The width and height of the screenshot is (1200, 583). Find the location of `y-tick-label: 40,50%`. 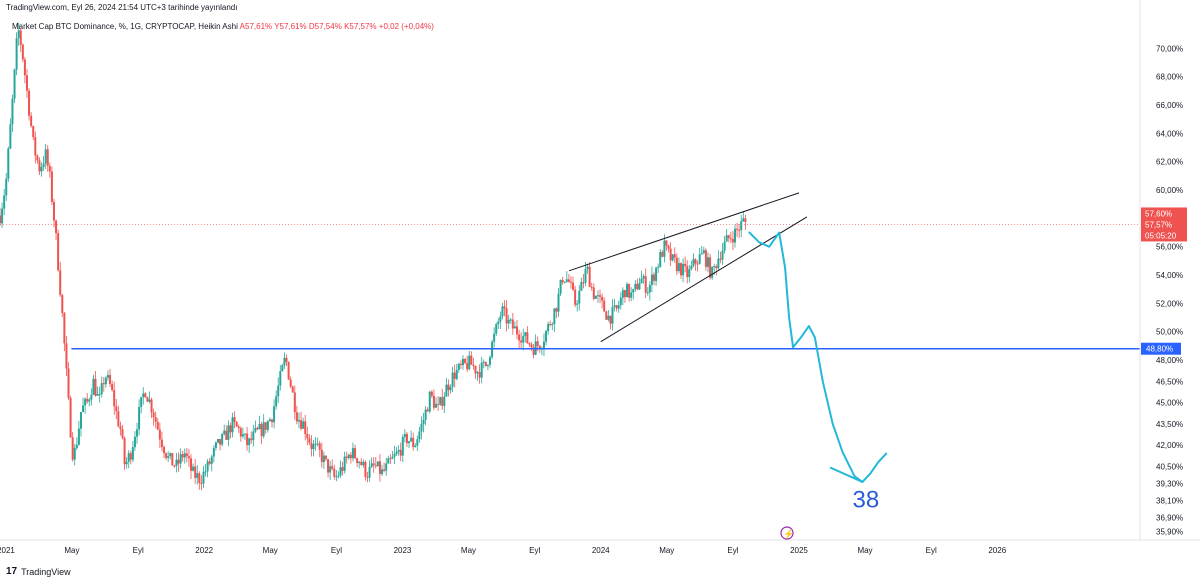

y-tick-label: 40,50% is located at coordinates (1169, 466).